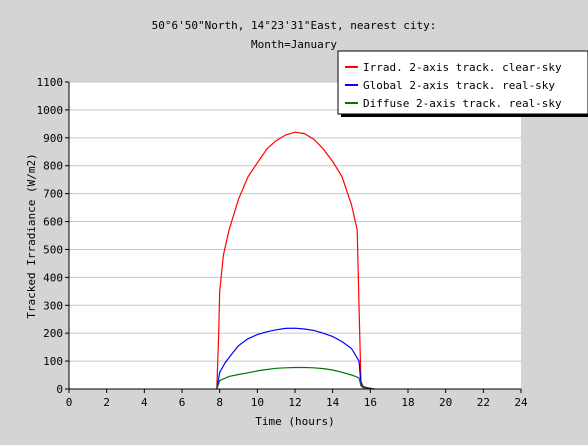 The width and height of the screenshot is (588, 445). What do you see at coordinates (144, 402) in the screenshot?
I see `x-tick-label: 4` at bounding box center [144, 402].